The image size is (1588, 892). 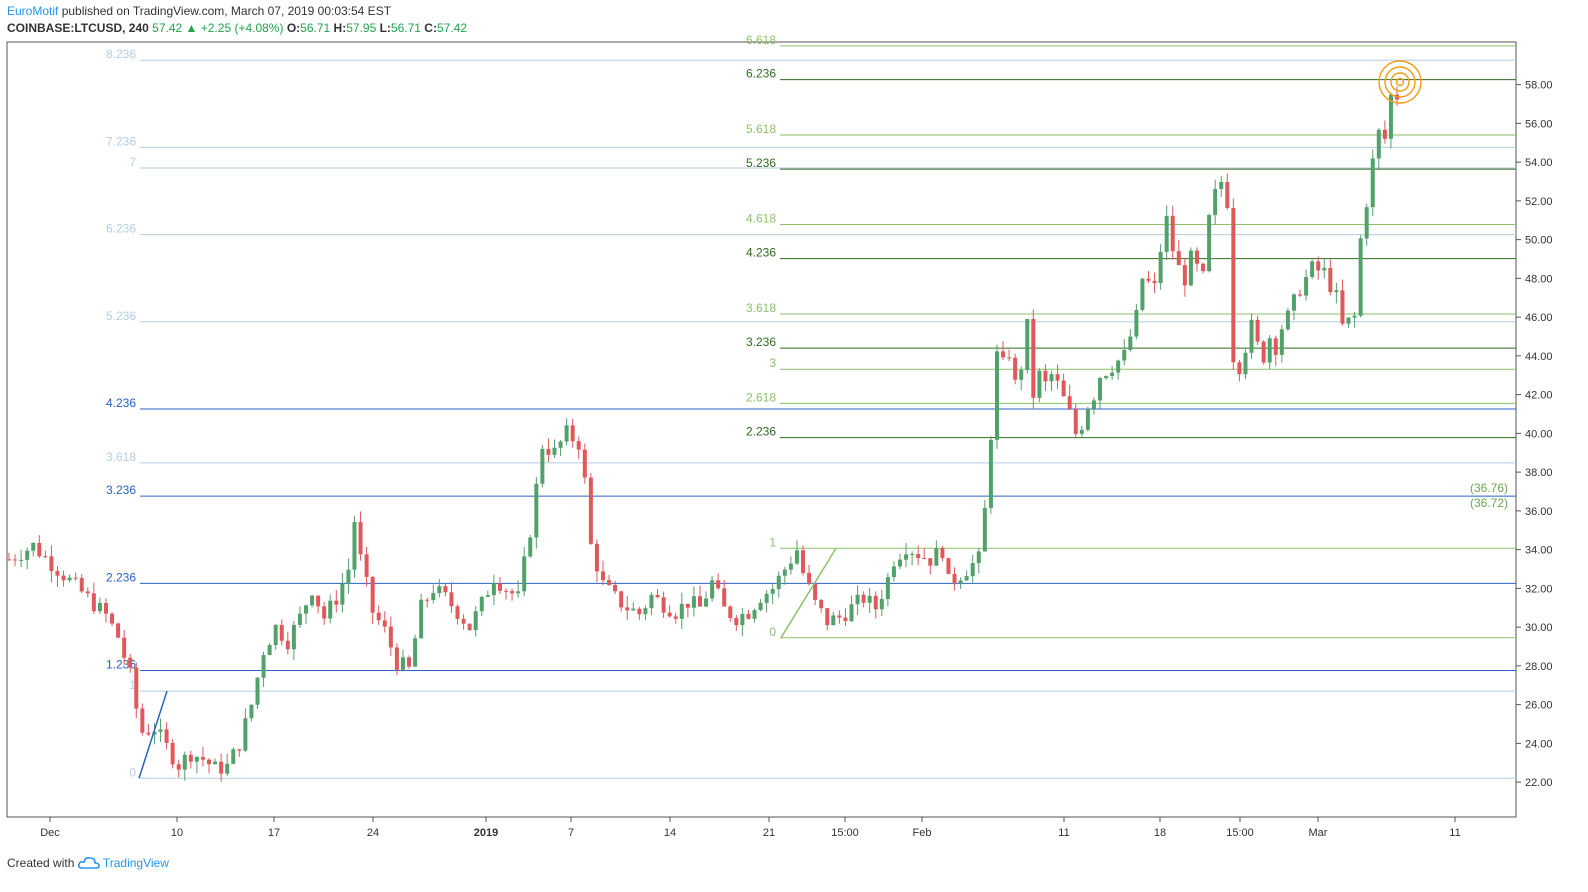 What do you see at coordinates (1160, 833) in the screenshot?
I see `x-tick-label: 18` at bounding box center [1160, 833].